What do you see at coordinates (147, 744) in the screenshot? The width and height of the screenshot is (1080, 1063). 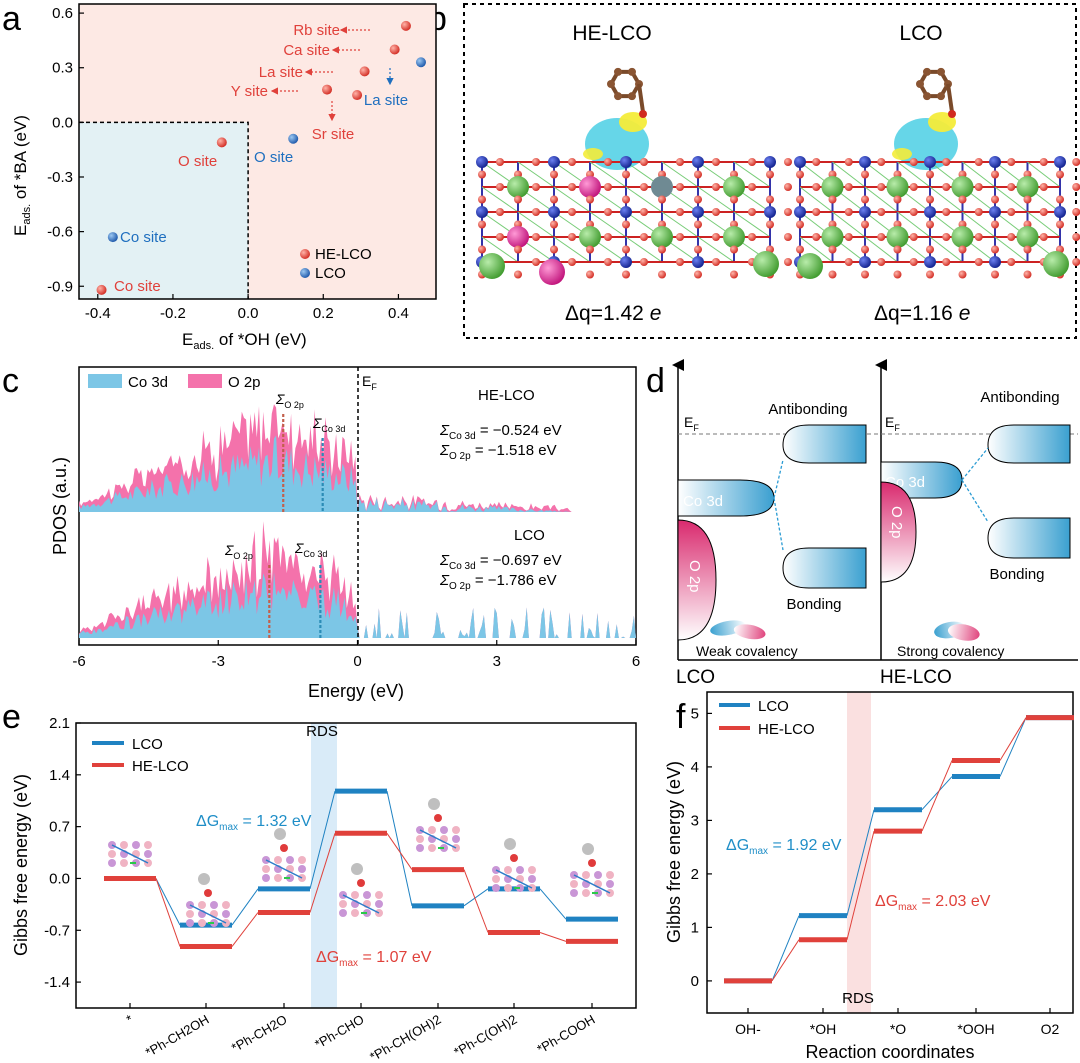 I see `legend-label-lco-e: LCO` at bounding box center [147, 744].